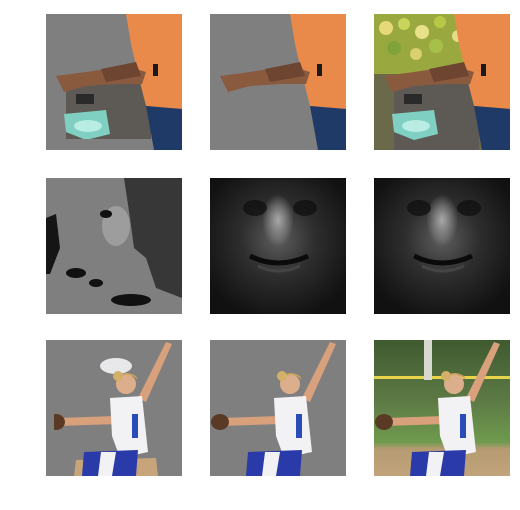  What do you see at coordinates (442, 408) in the screenshot?
I see `image-r3c3` at bounding box center [442, 408].